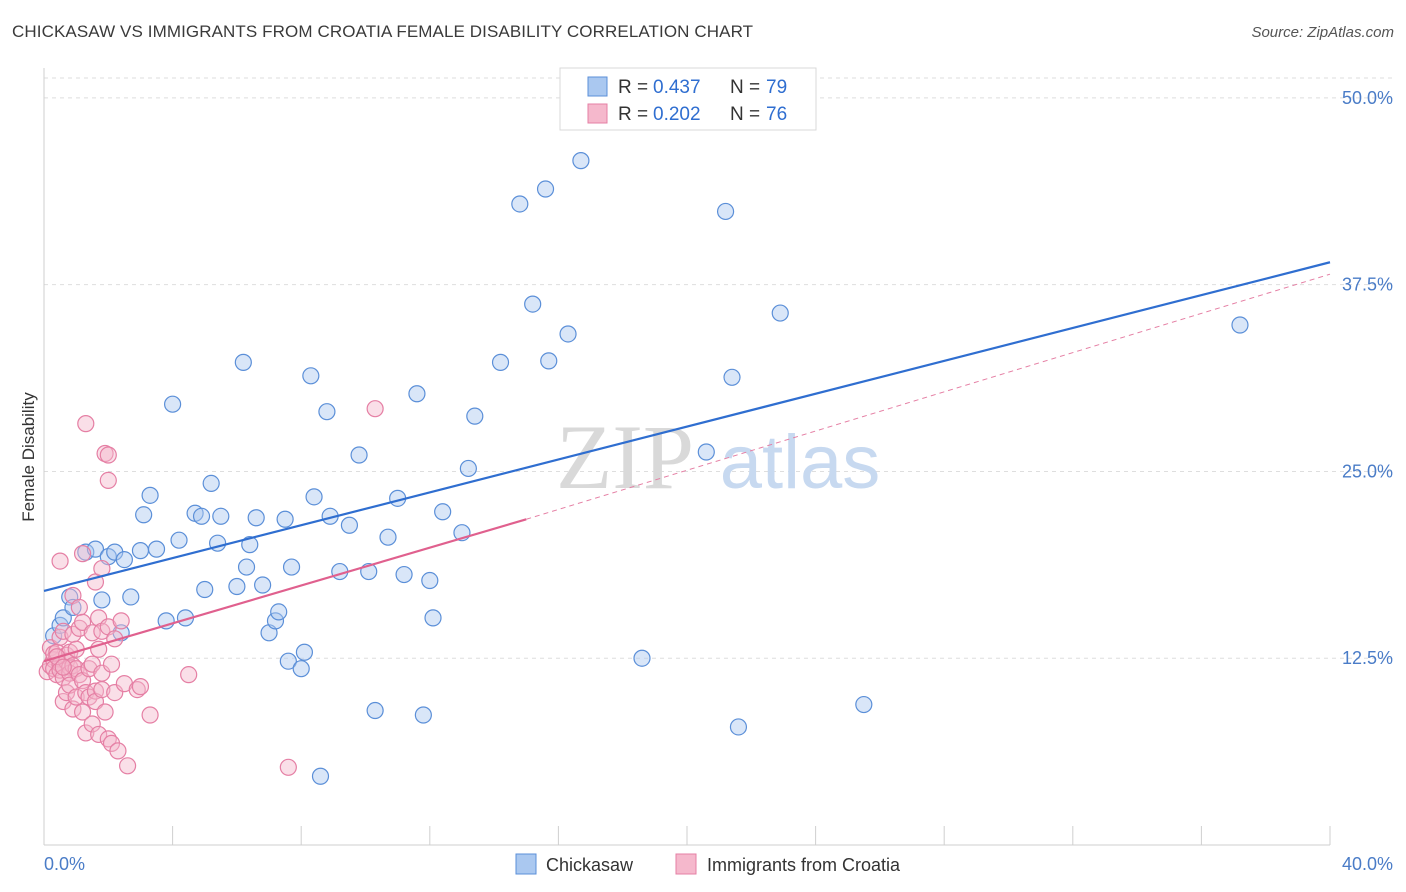 This screenshot has width=1406, height=892. I want to click on y-tick-label-1: 25.0%, so click(1367, 471).